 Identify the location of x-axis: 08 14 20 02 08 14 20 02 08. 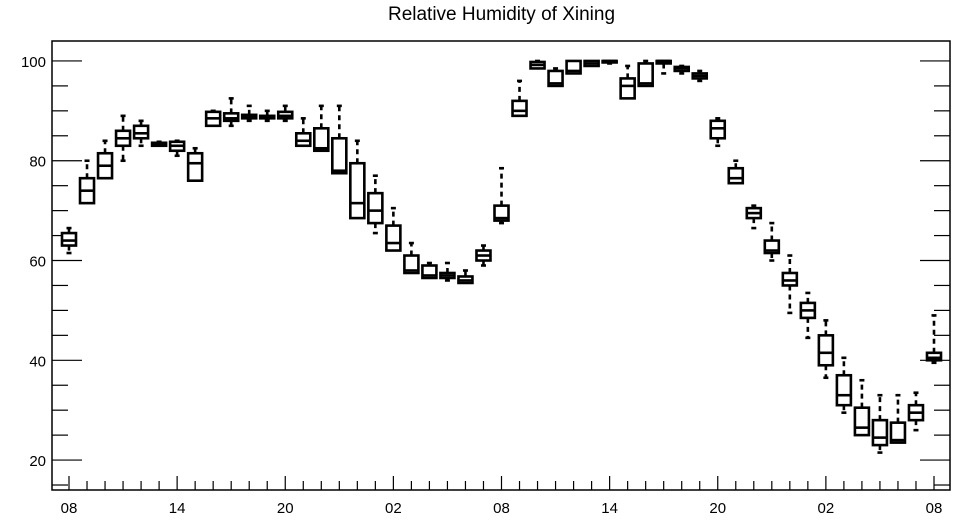
(502, 496).